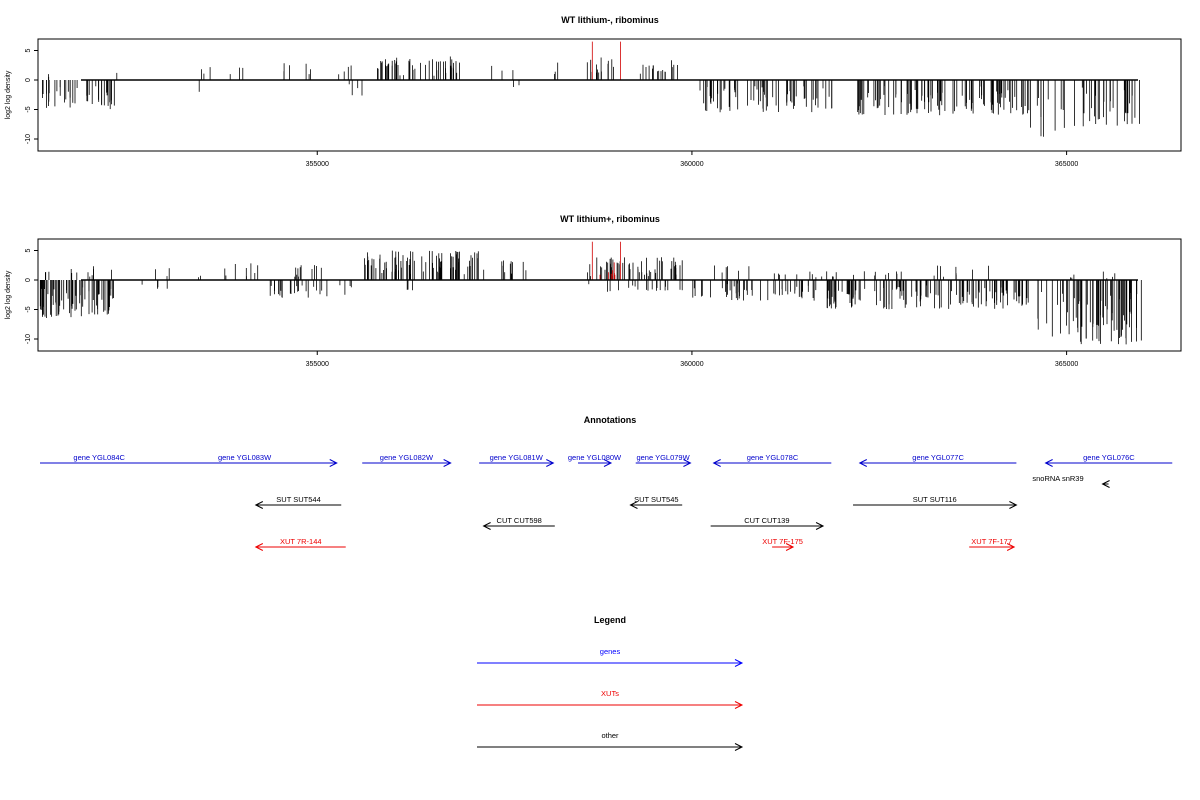 This screenshot has height=800, width=1200. I want to click on feature-label: gene YGL077C, so click(938, 457).